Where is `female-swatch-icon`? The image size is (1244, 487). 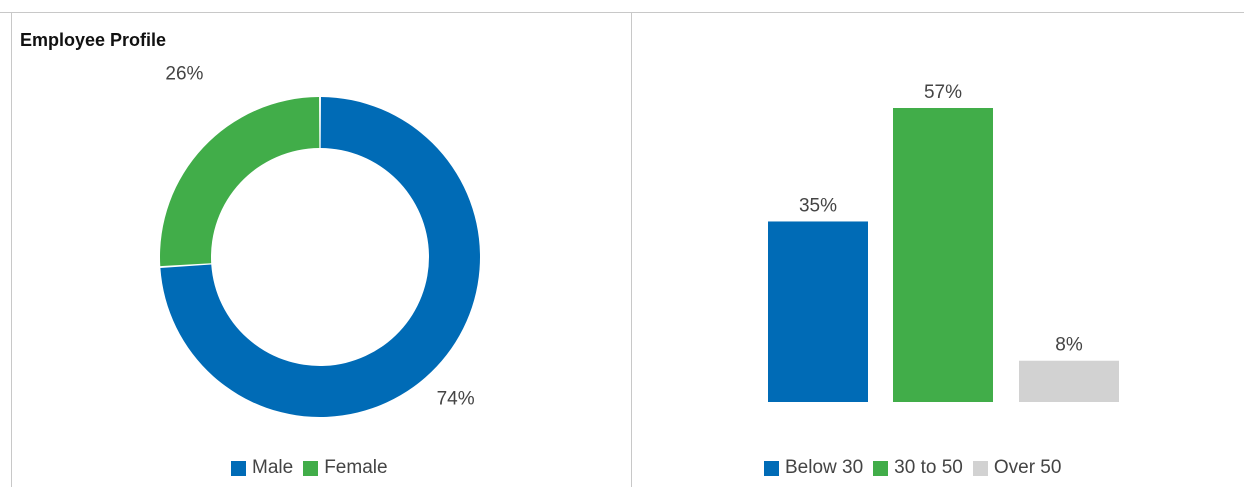 female-swatch-icon is located at coordinates (311, 468).